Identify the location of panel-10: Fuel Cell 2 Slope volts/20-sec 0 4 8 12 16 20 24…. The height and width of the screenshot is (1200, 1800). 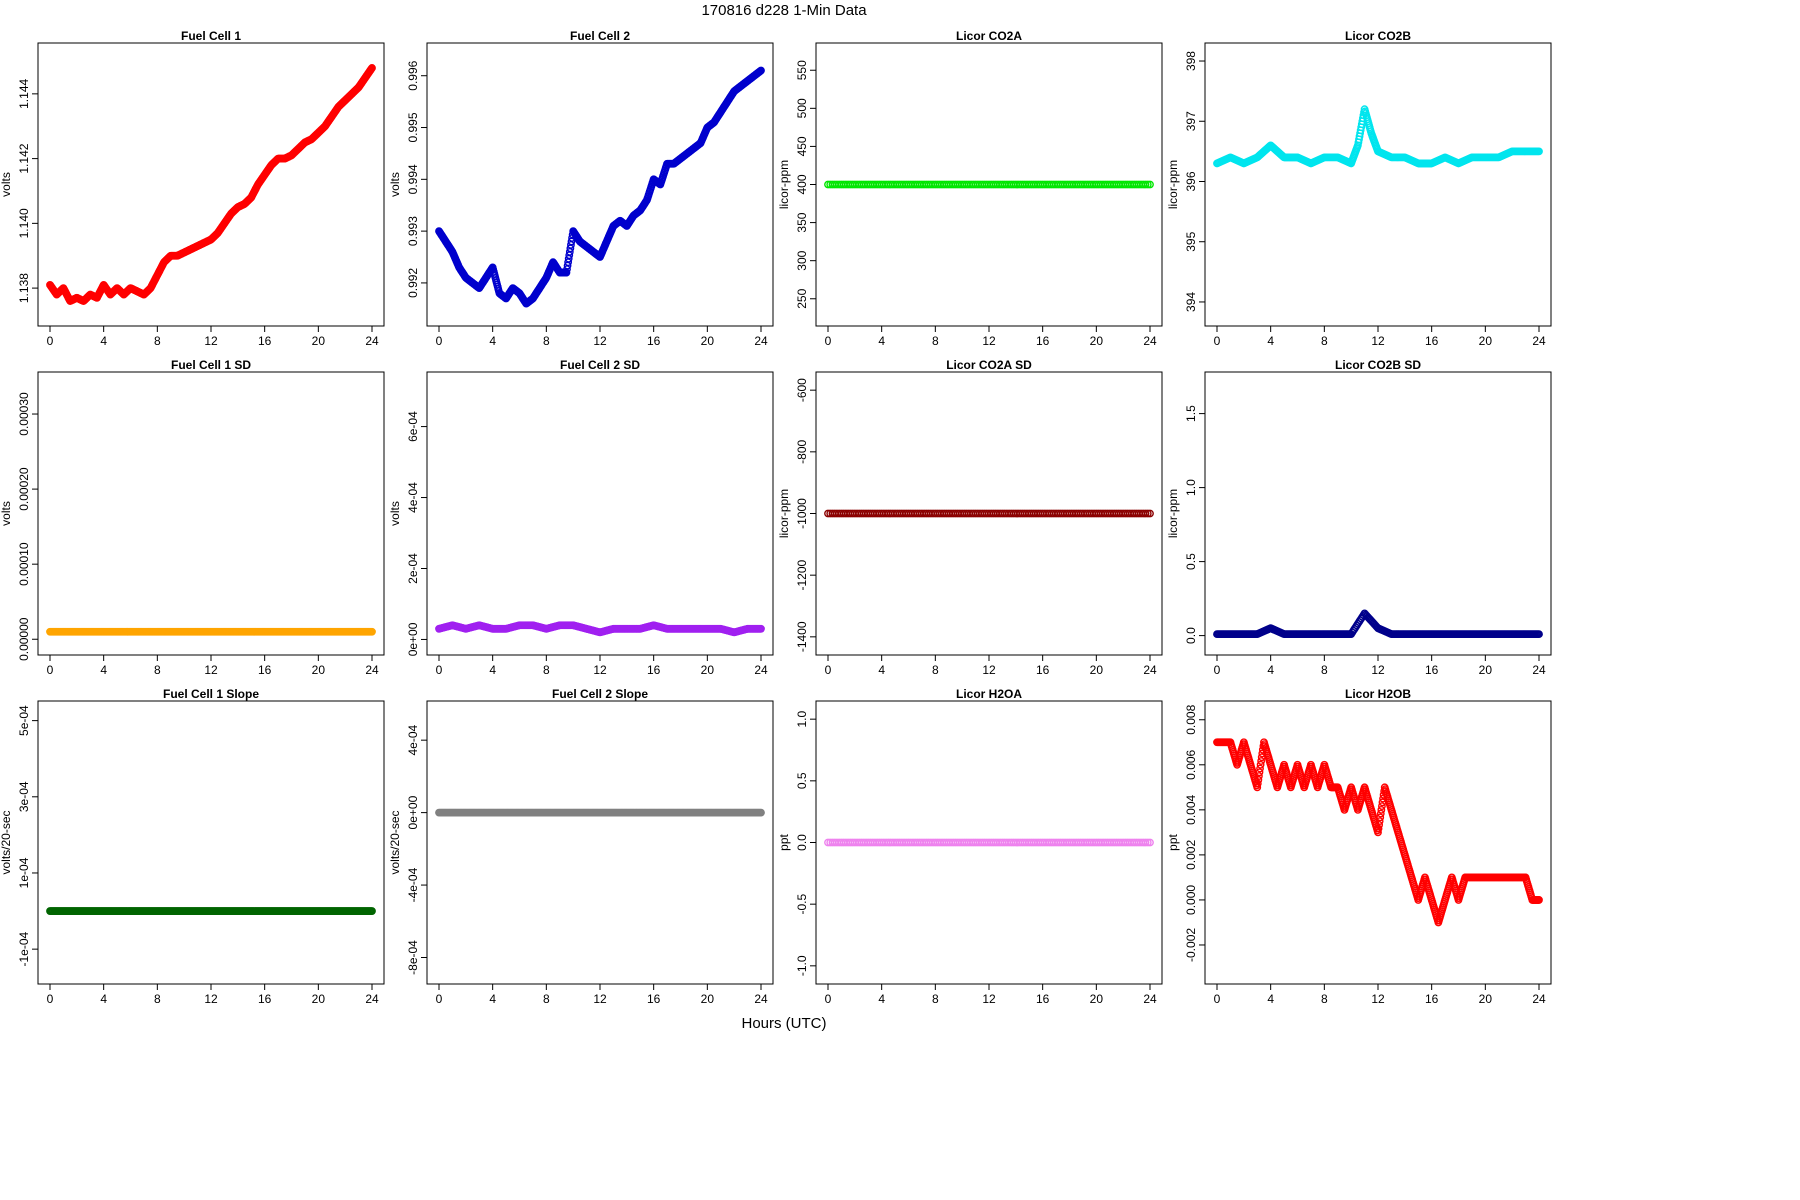
(581, 846).